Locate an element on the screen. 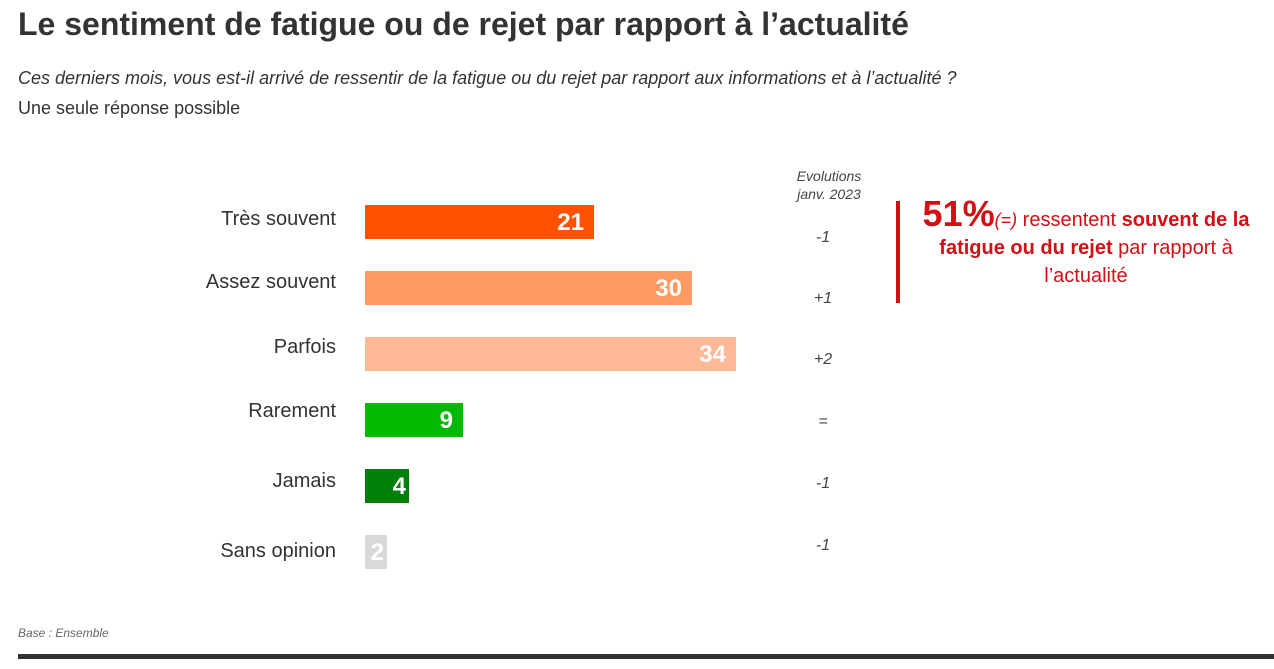  bar: 4 is located at coordinates (387, 486).